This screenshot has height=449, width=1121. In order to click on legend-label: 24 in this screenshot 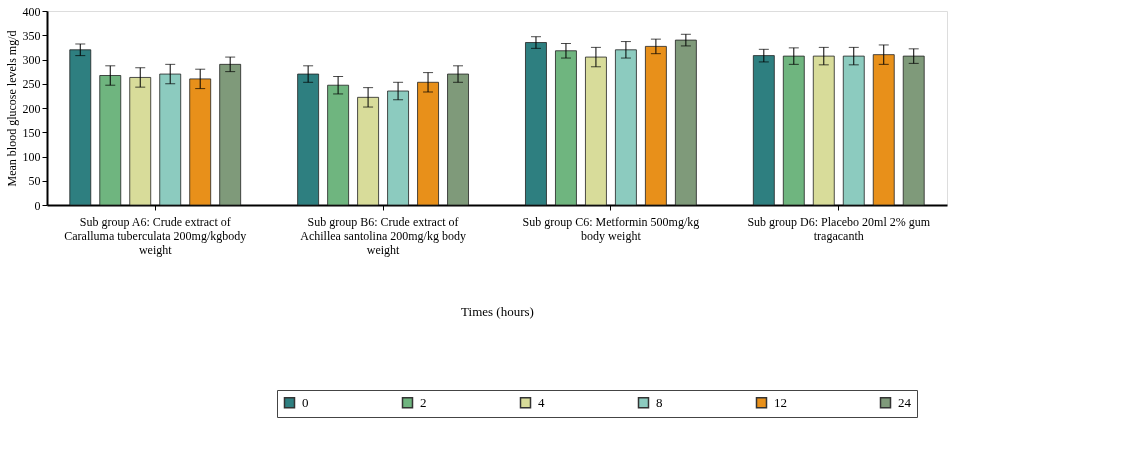, I will do `click(905, 402)`.